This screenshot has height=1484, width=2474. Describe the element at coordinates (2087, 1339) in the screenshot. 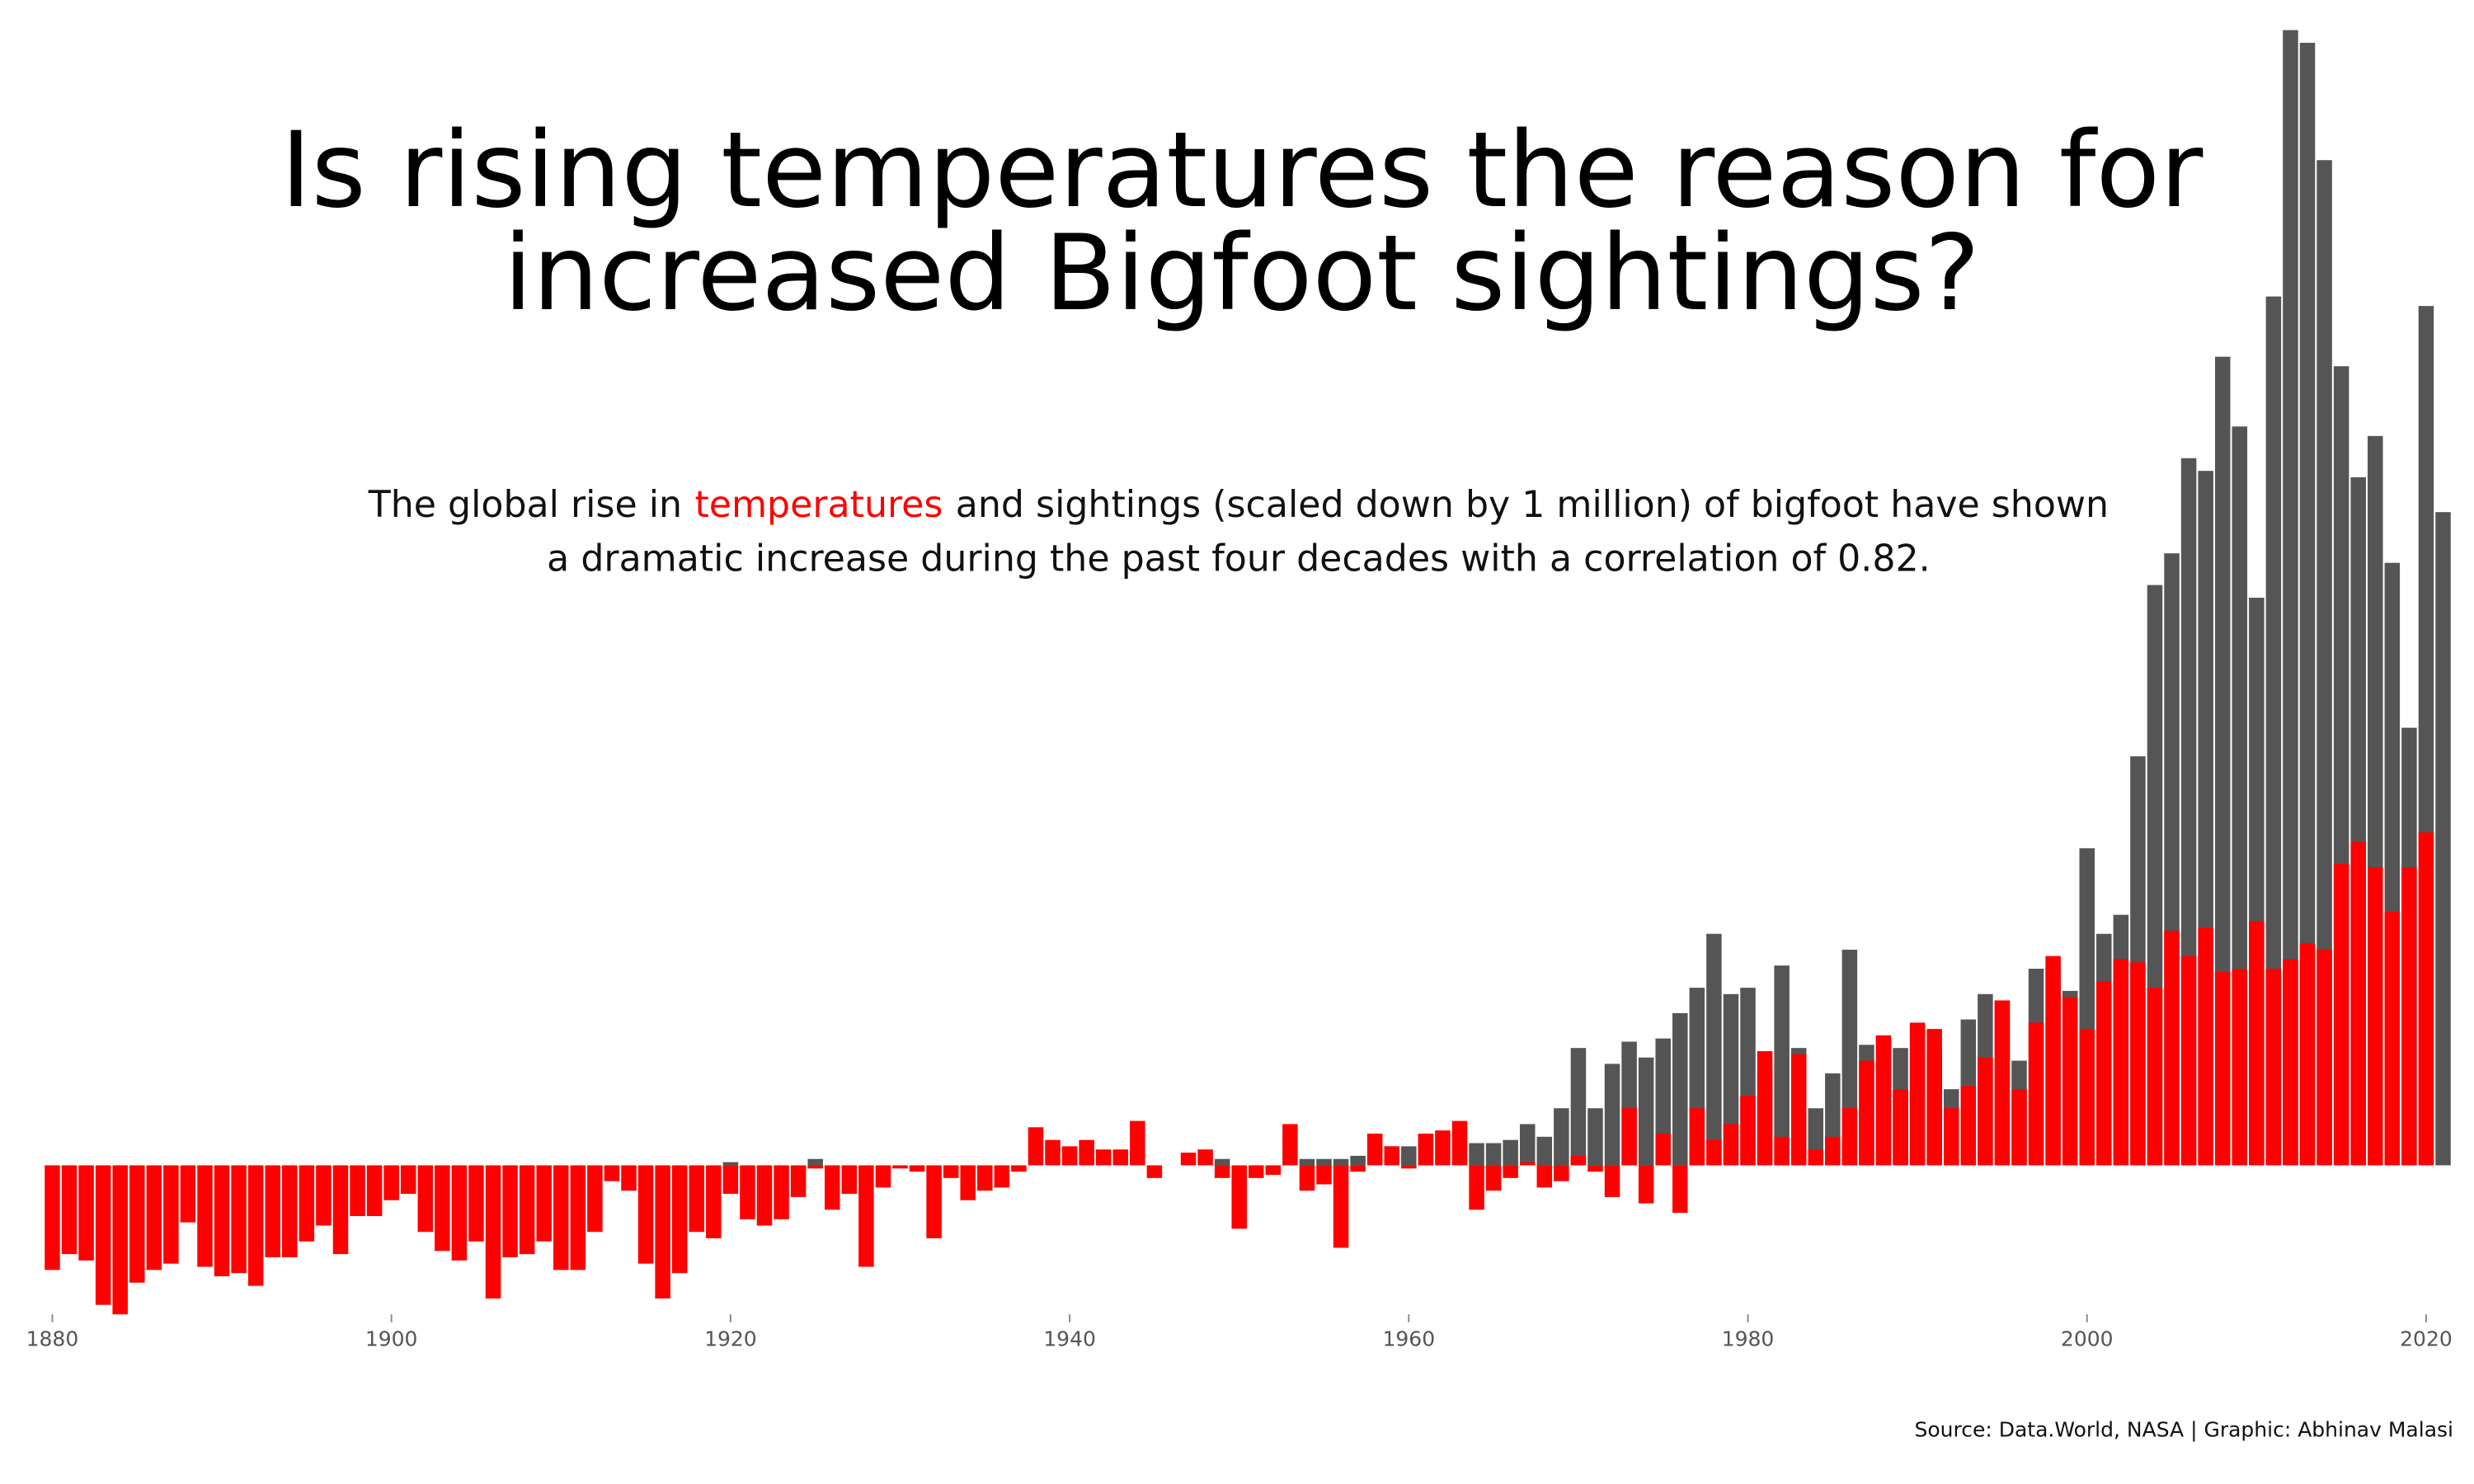

I see `x-tick-label: 2000` at that location.